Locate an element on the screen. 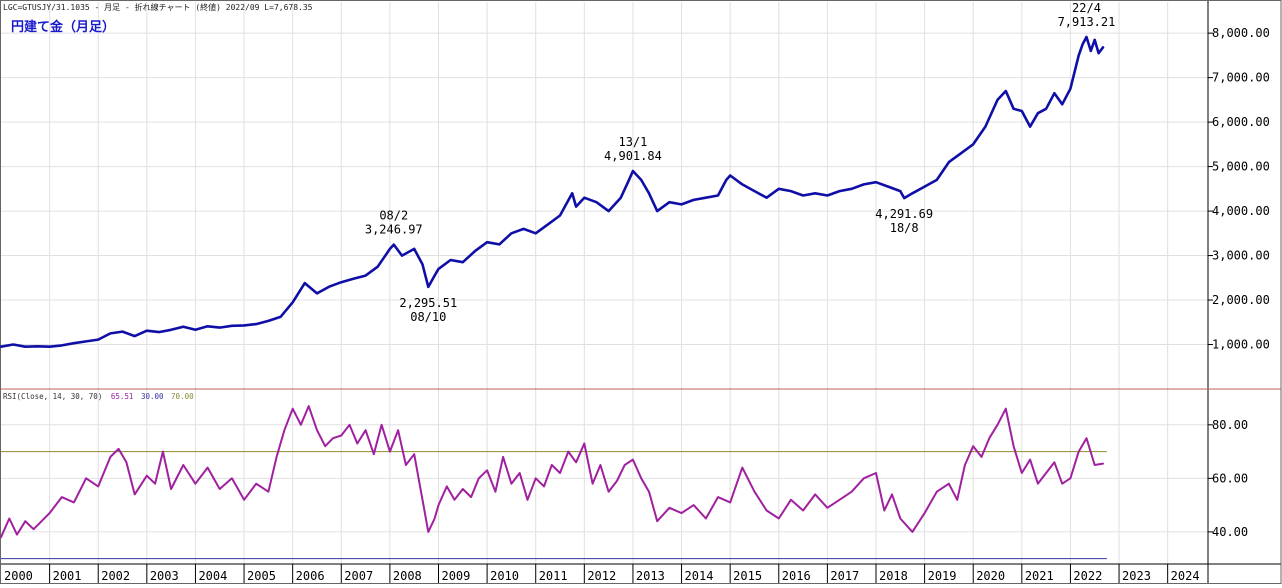  annotation-label: 4,291.69 is located at coordinates (904, 214).